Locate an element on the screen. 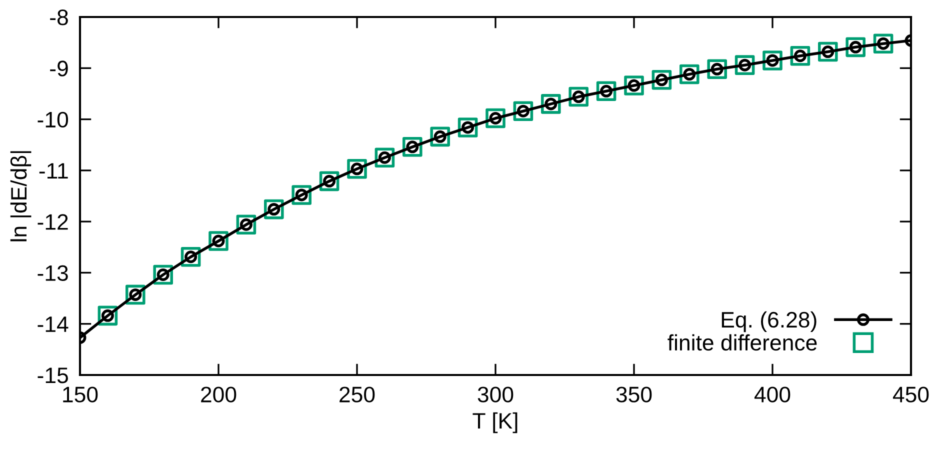  x-tick-label: 150 is located at coordinates (80, 394).